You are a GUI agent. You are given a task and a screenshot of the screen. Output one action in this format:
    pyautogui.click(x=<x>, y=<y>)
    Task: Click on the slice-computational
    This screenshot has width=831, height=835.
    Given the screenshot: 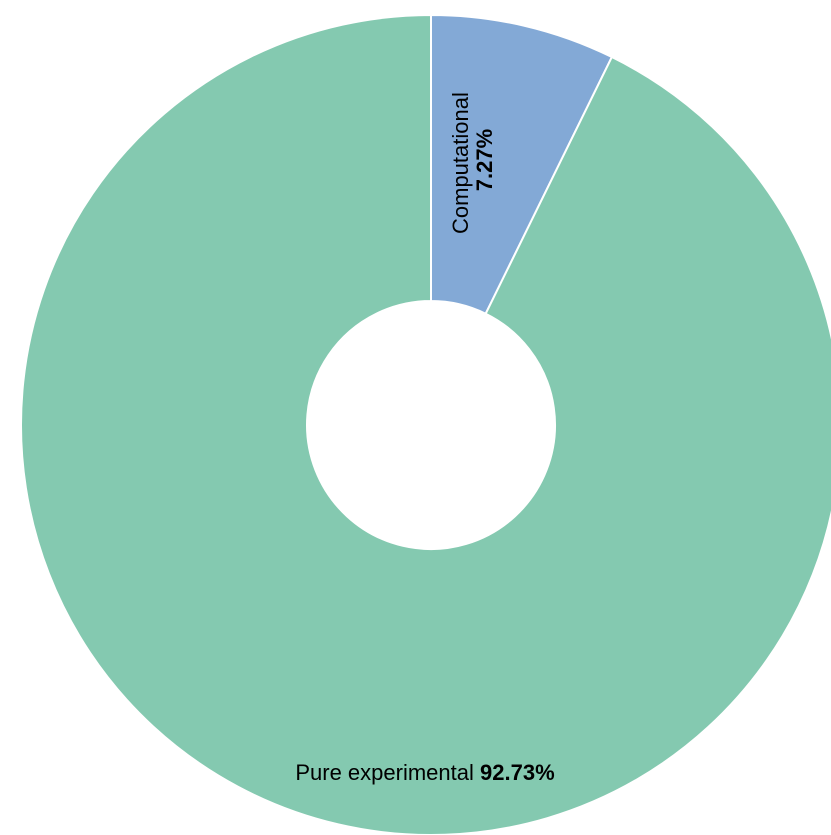 What is the action you would take?
    pyautogui.click(x=522, y=164)
    